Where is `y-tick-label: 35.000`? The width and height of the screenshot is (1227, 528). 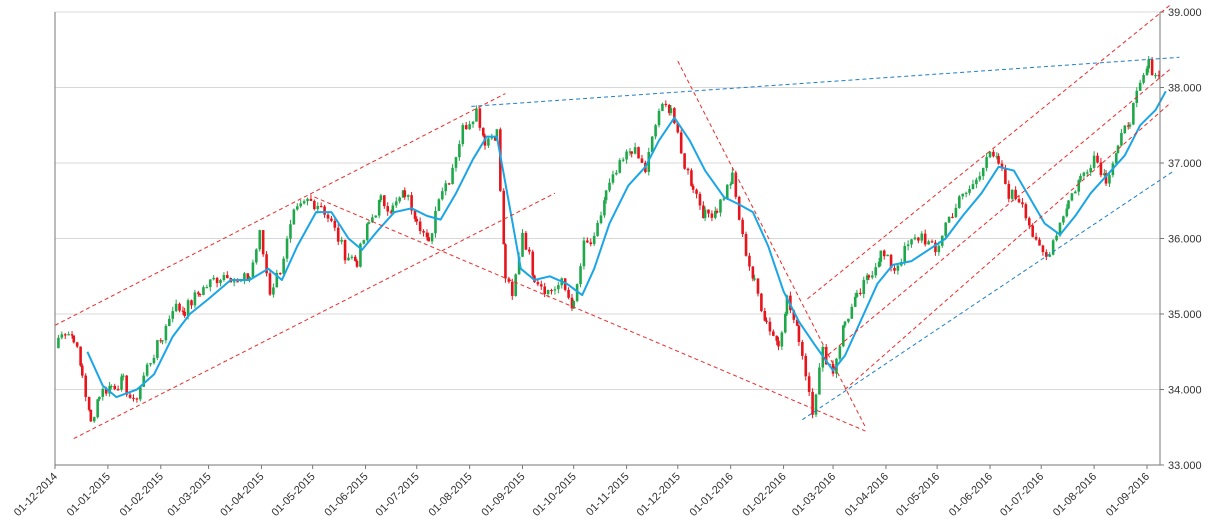 y-tick-label: 35.000 is located at coordinates (1185, 315).